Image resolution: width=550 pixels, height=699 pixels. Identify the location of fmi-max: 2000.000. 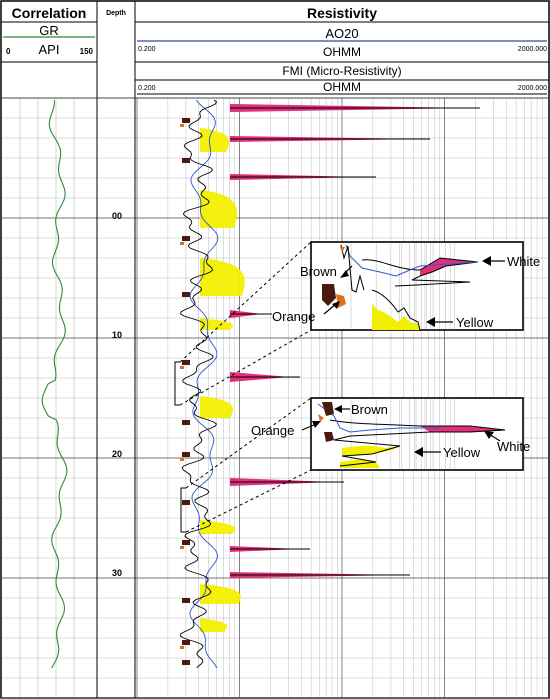
(532, 88).